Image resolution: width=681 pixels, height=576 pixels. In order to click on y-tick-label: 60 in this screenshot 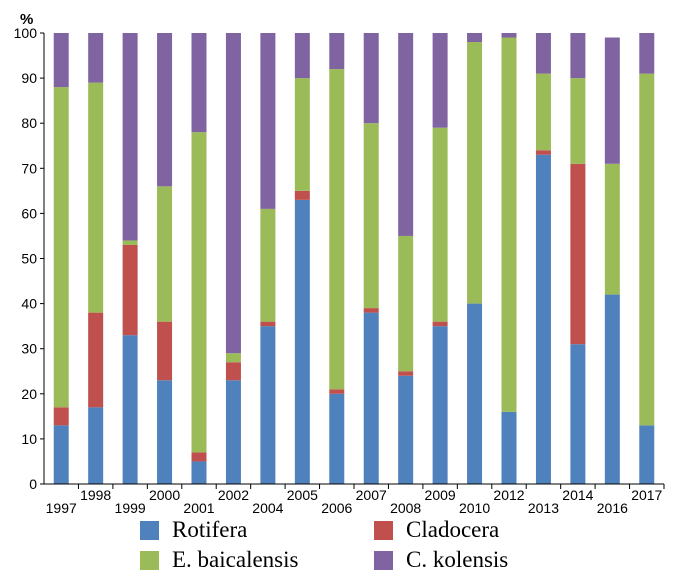, I will do `click(29, 213)`.